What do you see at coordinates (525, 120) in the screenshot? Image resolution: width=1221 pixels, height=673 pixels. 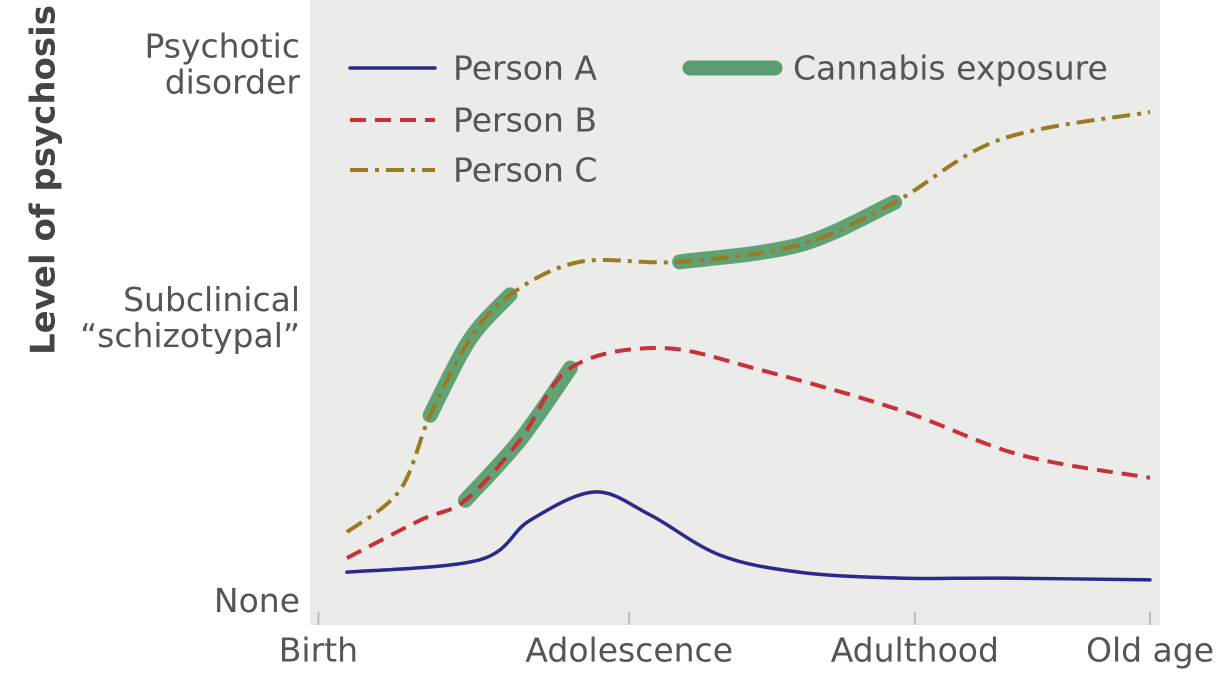 I see `legend-label: Person B` at bounding box center [525, 120].